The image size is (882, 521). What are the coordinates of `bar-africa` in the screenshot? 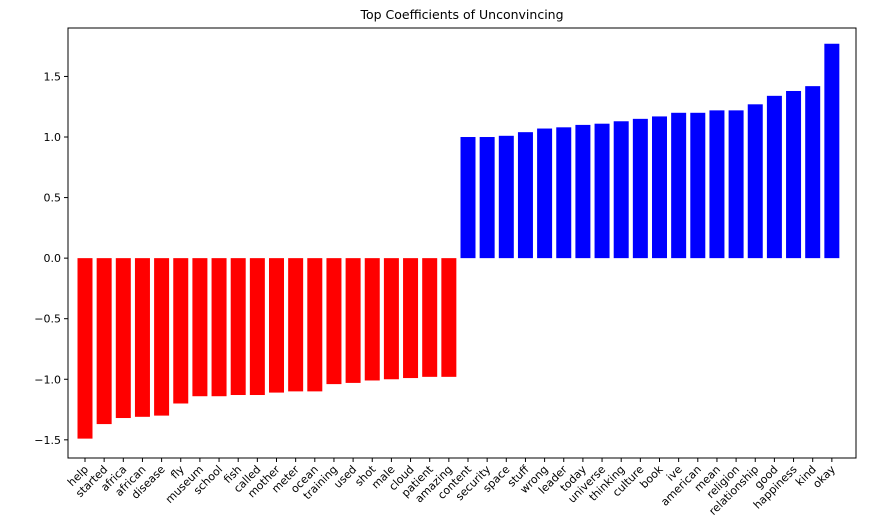 It's located at (123, 338).